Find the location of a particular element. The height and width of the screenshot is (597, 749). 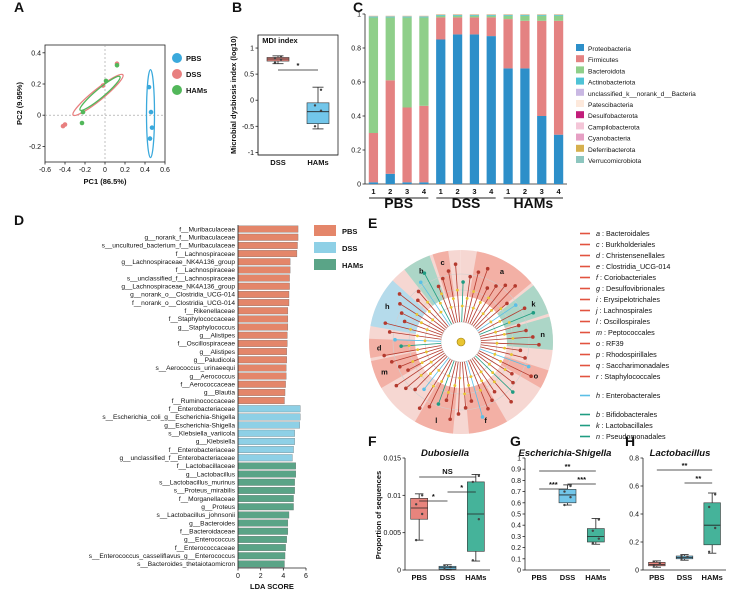

clado-legend-taxon: Bacteroidales is located at coordinates (628, 233).